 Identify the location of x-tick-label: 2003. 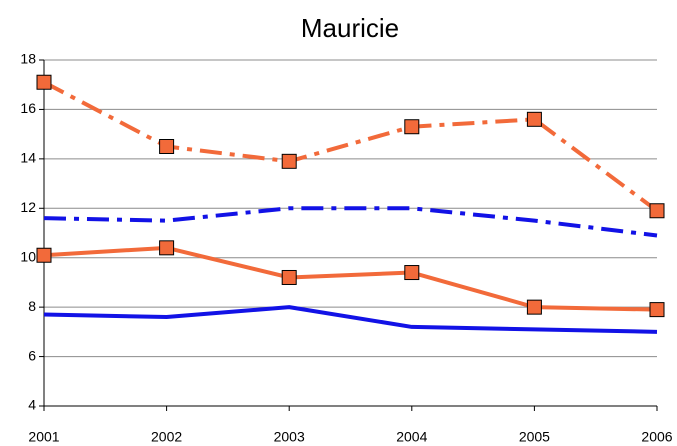
(289, 437).